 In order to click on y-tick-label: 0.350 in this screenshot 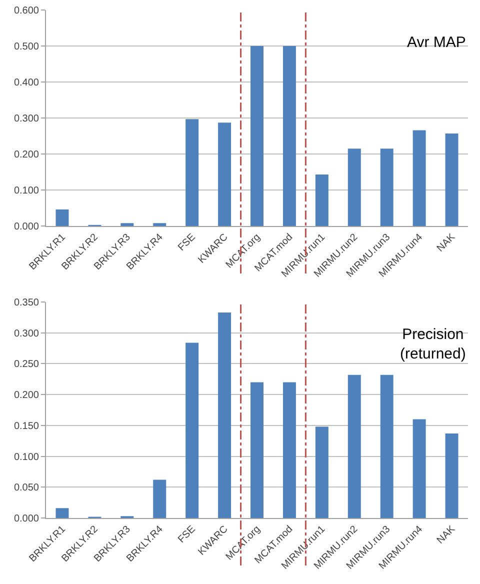, I will do `click(27, 303)`.